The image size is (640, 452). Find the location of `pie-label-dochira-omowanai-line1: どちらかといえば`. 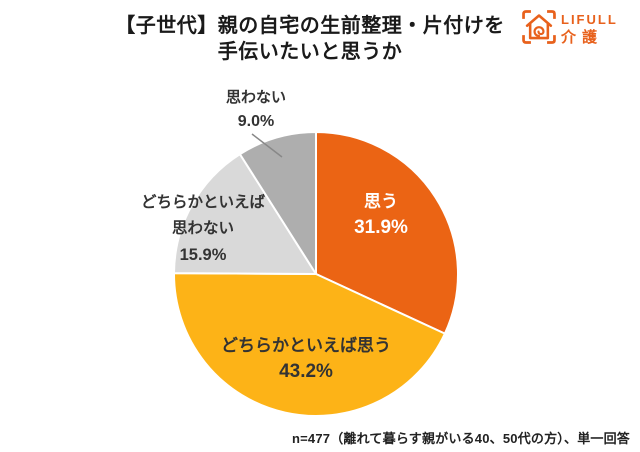

pie-label-dochira-omowanai-line1: どちらかといえば is located at coordinates (202, 202).